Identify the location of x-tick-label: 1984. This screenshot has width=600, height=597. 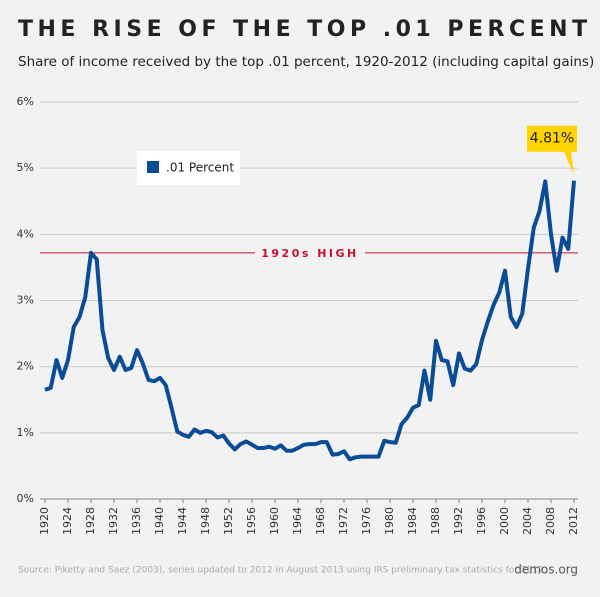
(412, 521).